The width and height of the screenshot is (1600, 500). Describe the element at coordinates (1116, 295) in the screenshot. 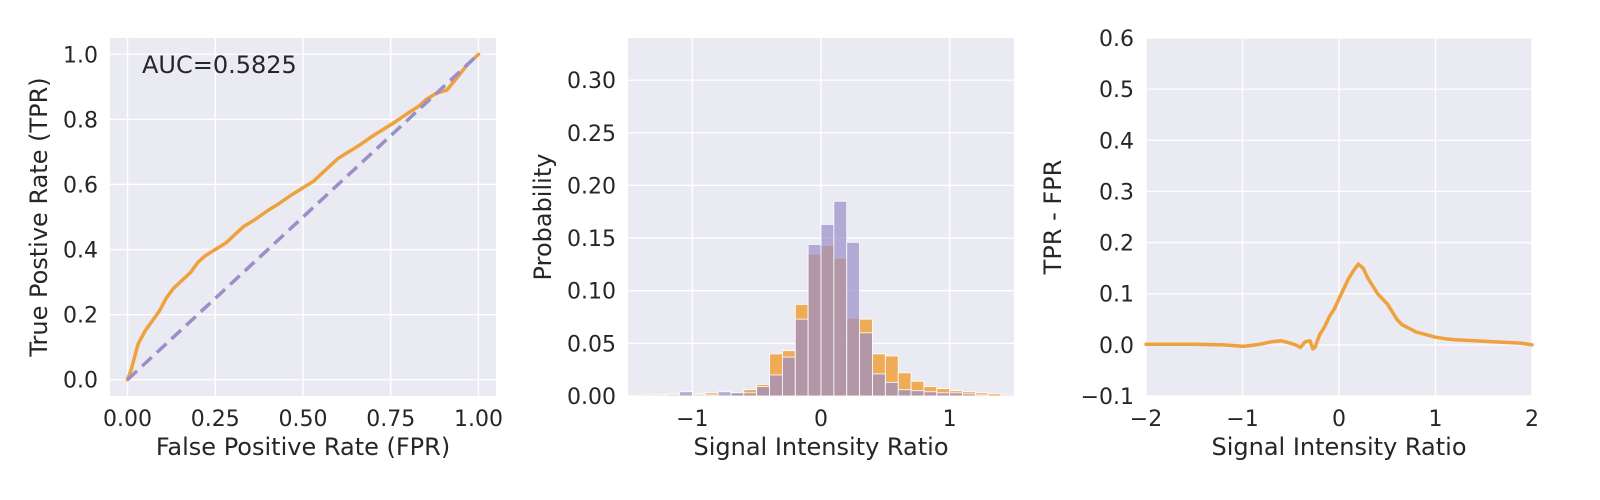

I see `y-tick-label: 0.1` at that location.